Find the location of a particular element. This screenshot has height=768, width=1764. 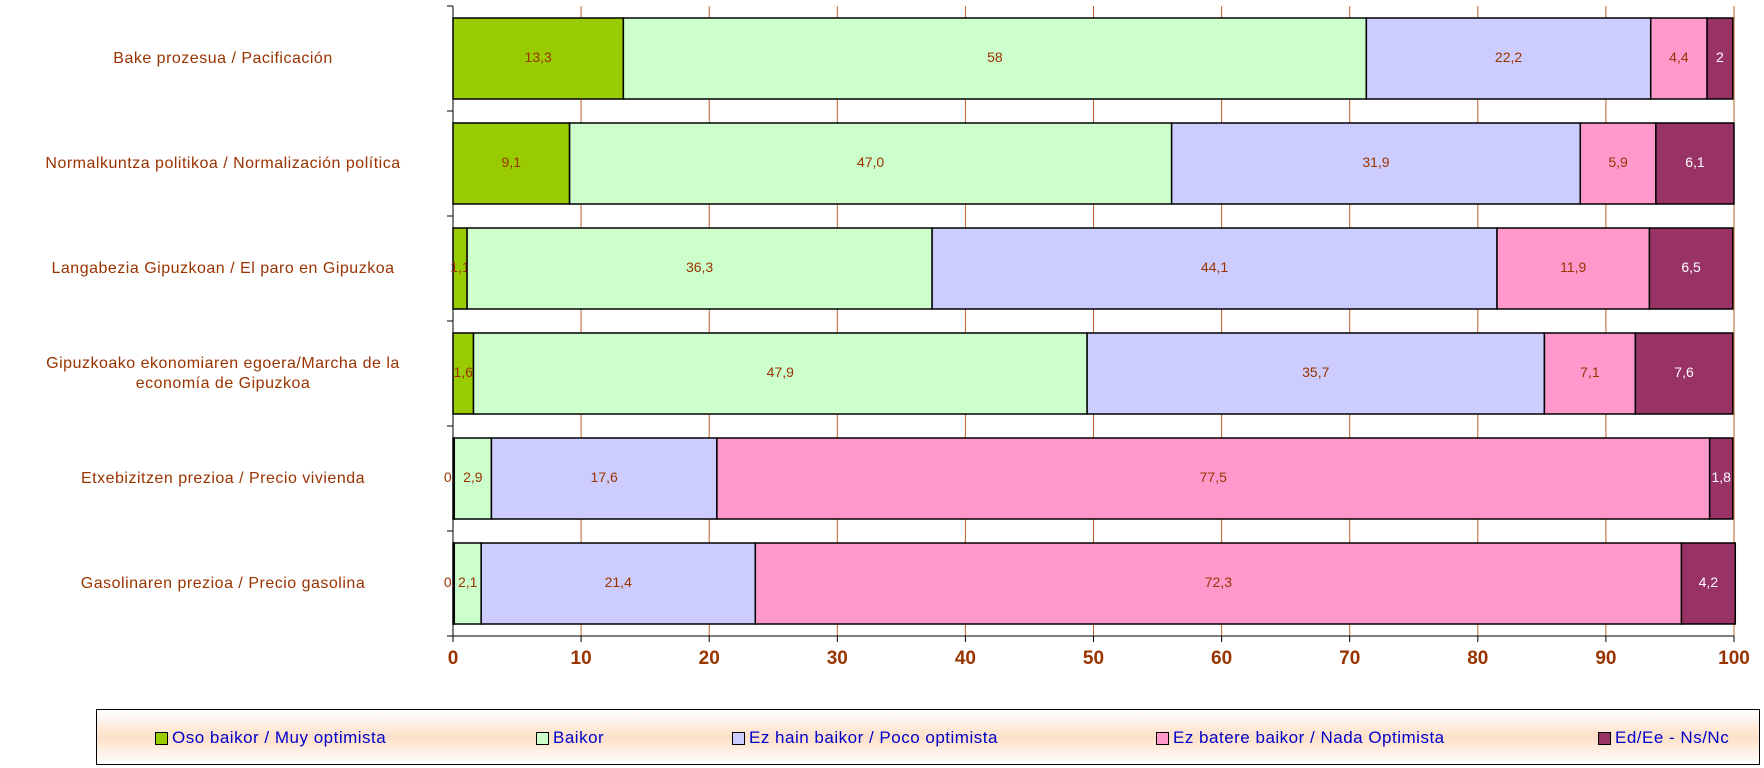

data-label: 7,1 is located at coordinates (1590, 372).